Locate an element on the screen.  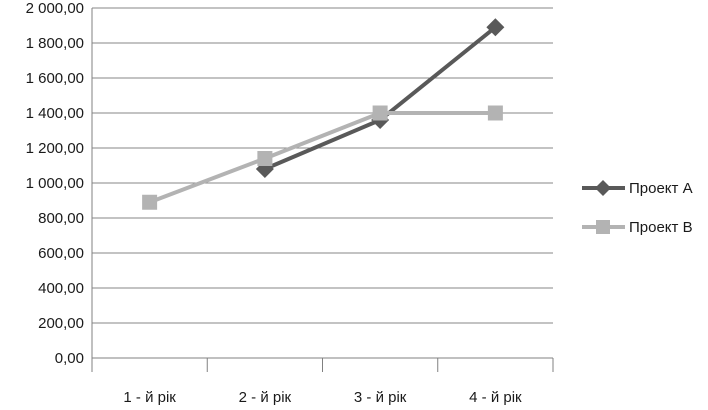
x-axis-category-label: 3 - й рік is located at coordinates (380, 397).